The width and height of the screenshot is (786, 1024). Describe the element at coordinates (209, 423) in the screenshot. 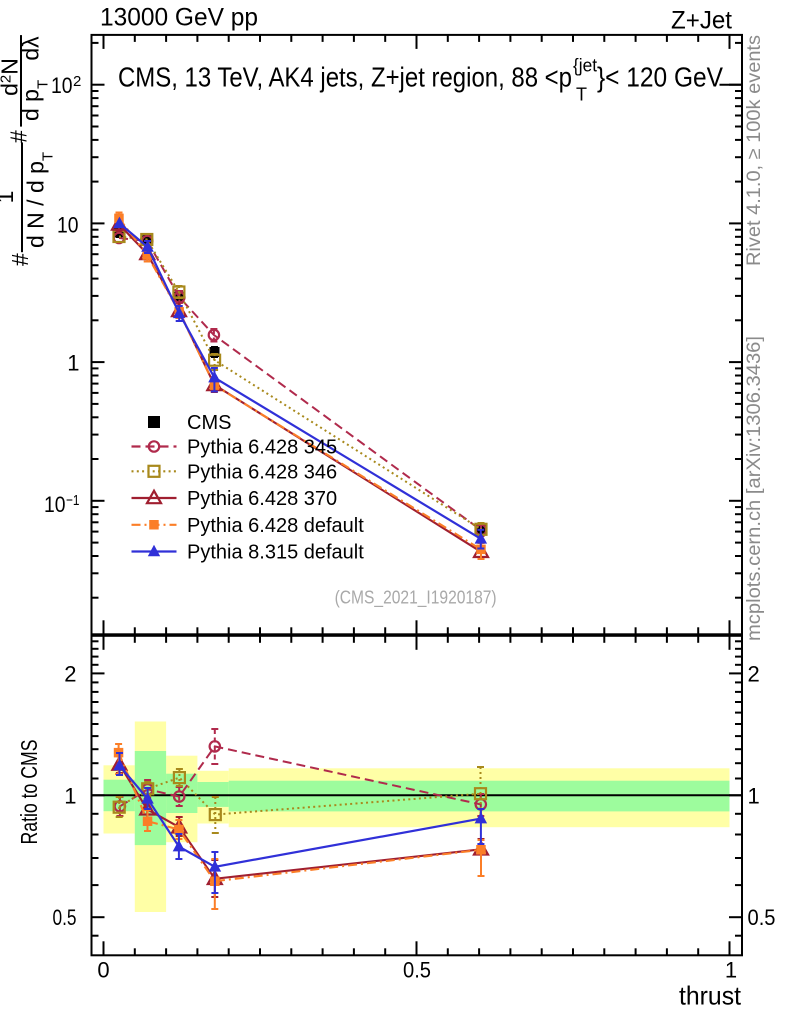

I see `svg-text: CMS` at that location.